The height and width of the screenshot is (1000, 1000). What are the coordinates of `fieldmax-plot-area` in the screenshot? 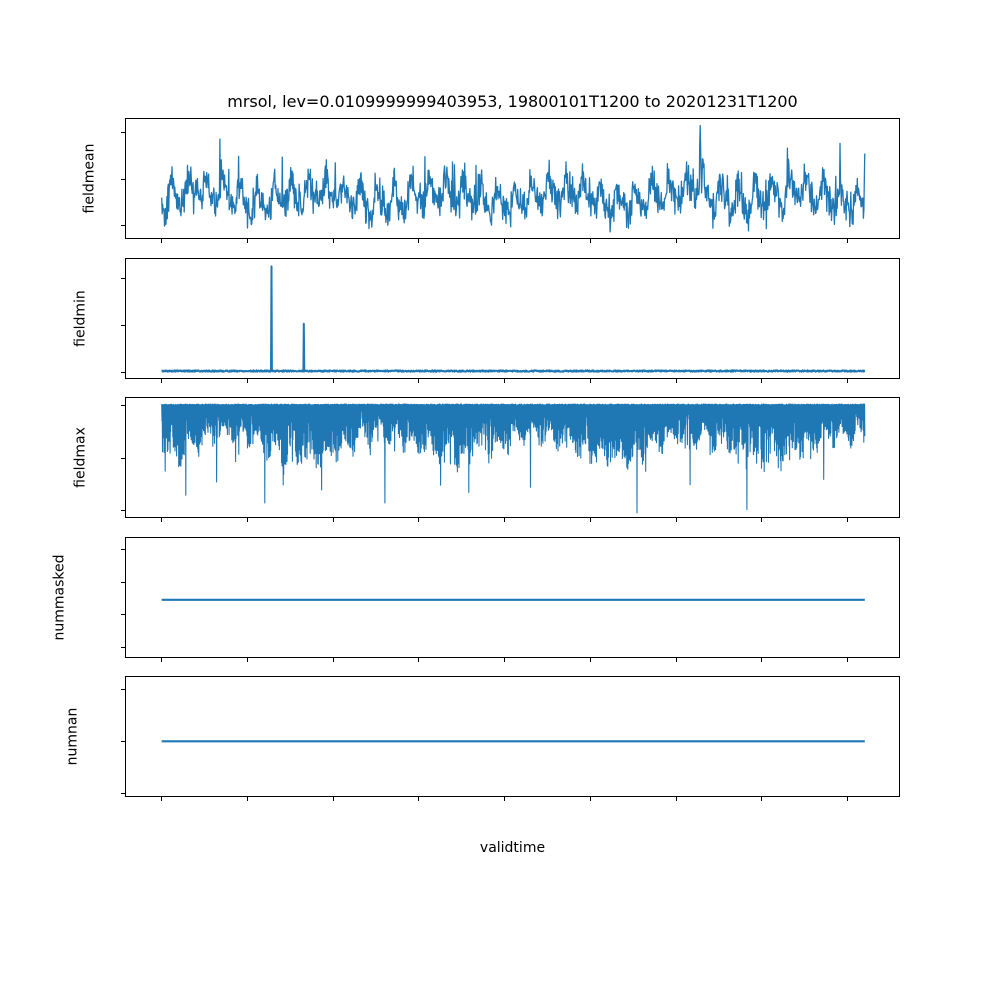 It's located at (513, 458).